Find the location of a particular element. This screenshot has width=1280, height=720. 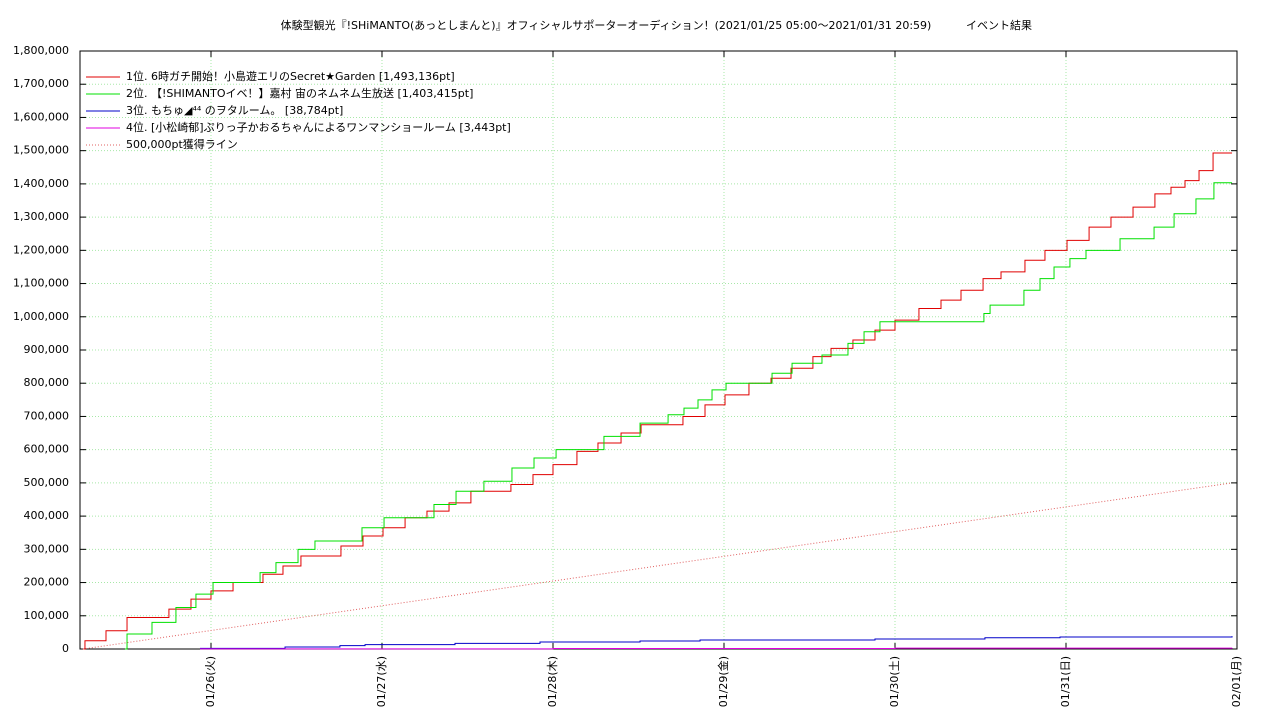

y-tick-label: 0 is located at coordinates (65, 648).